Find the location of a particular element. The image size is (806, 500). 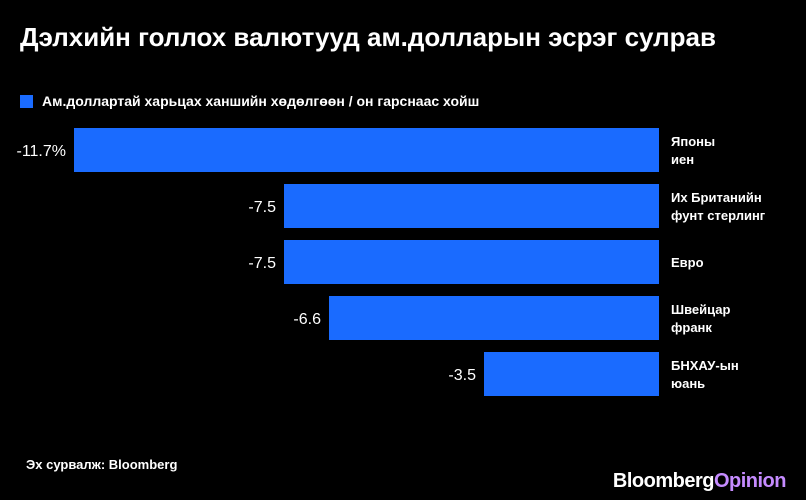

category-label: юань is located at coordinates (688, 383).